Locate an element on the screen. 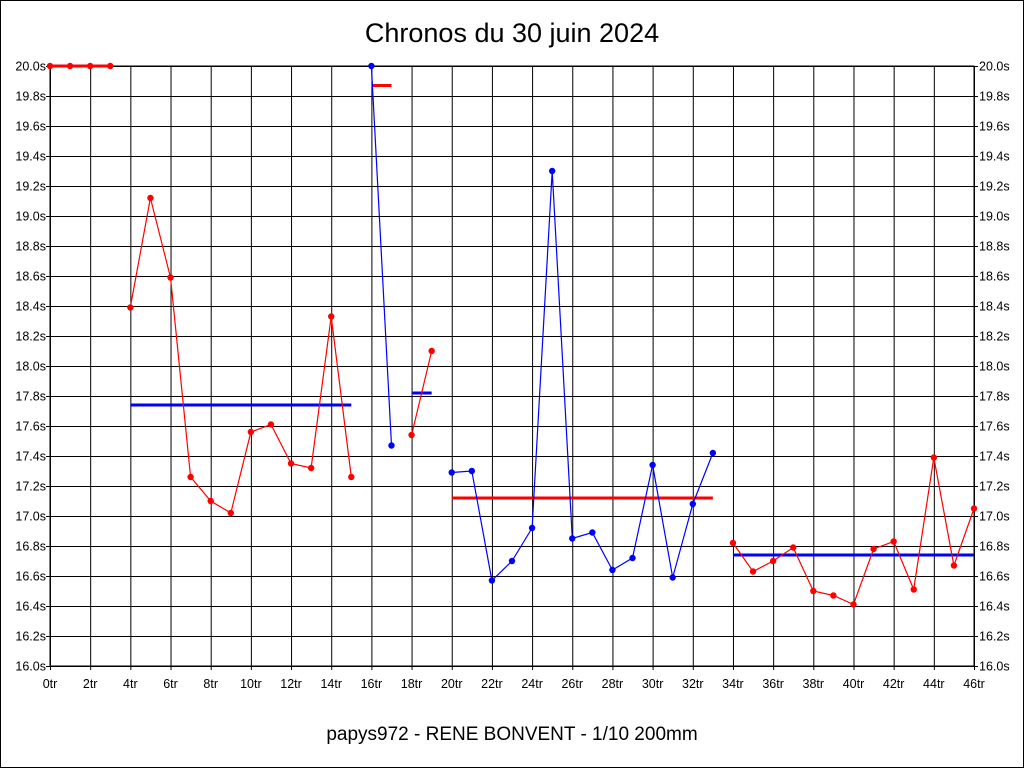  y-tick-label-left: 19.6s is located at coordinates (30, 127).